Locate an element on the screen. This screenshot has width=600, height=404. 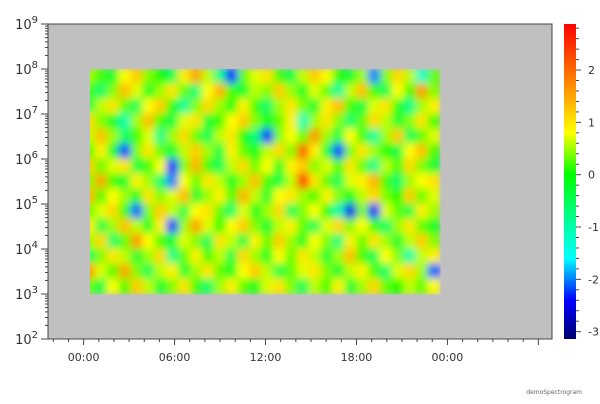
colorbar-gradient is located at coordinates (570, 181).